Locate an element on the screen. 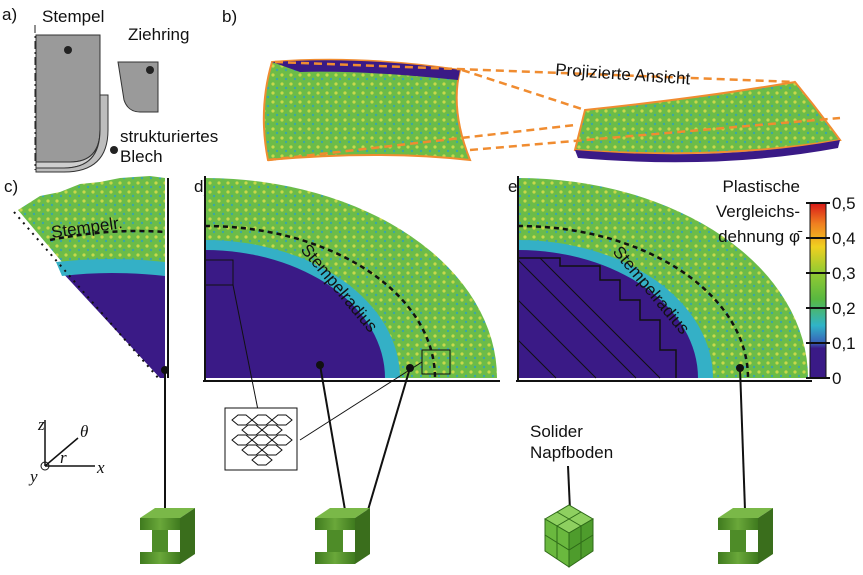 The height and width of the screenshot is (575, 863). honeycomb is located at coordinates (262, 440).